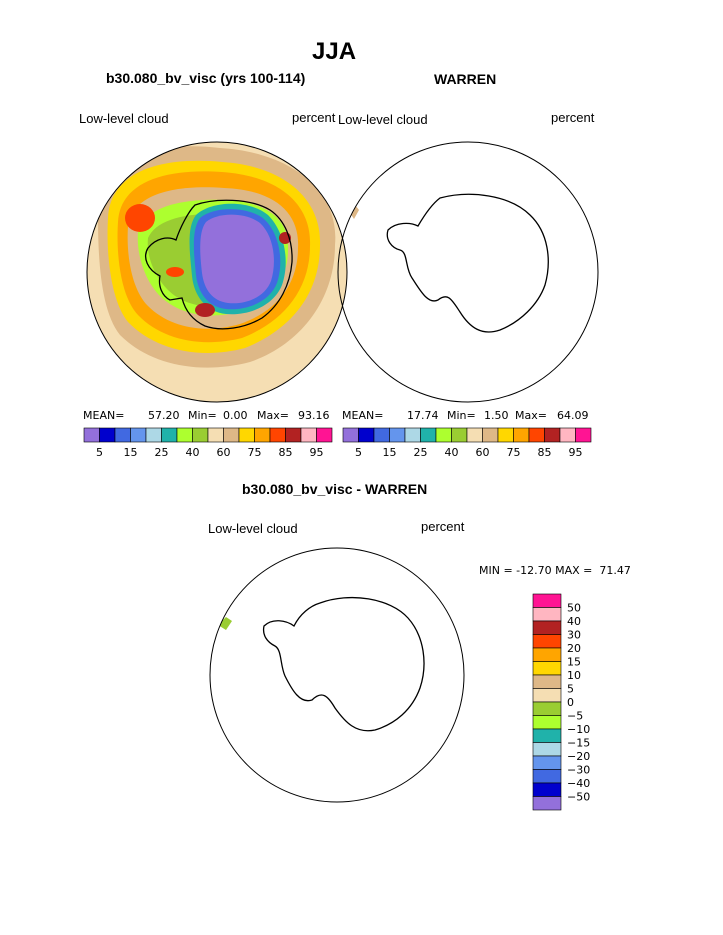 This screenshot has width=723, height=935. I want to click on panel1-max-label: Max=, so click(273, 415).